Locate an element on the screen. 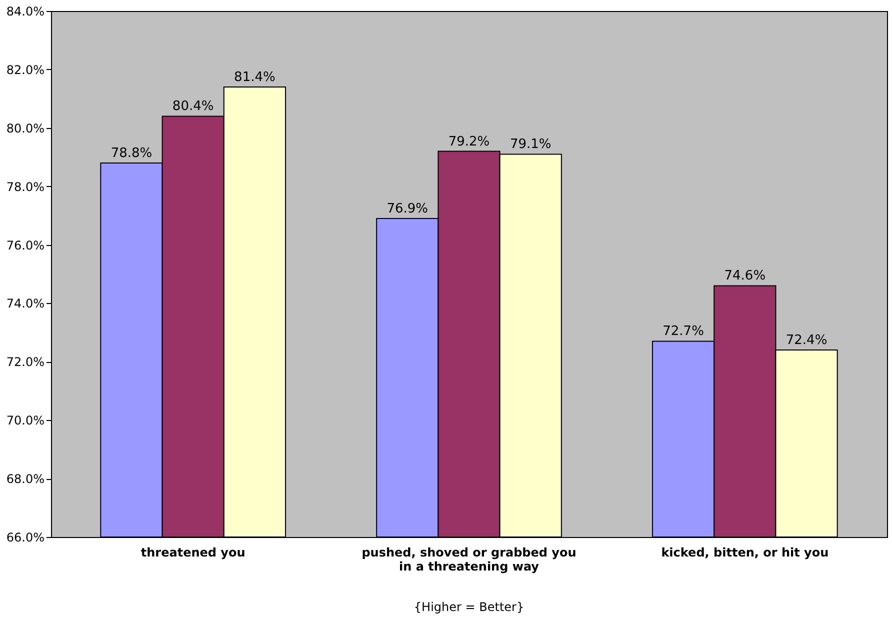 This screenshot has height=618, width=892. x-tick-label: kicked, bitten, or hit you is located at coordinates (745, 553).